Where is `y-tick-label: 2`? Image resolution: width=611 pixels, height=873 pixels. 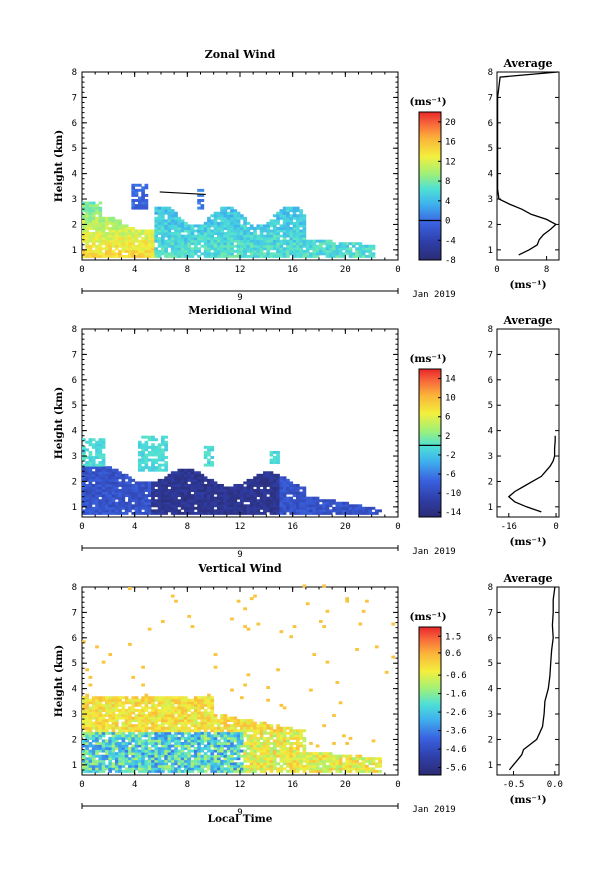
y-tick-label: 2 is located at coordinates (74, 740).